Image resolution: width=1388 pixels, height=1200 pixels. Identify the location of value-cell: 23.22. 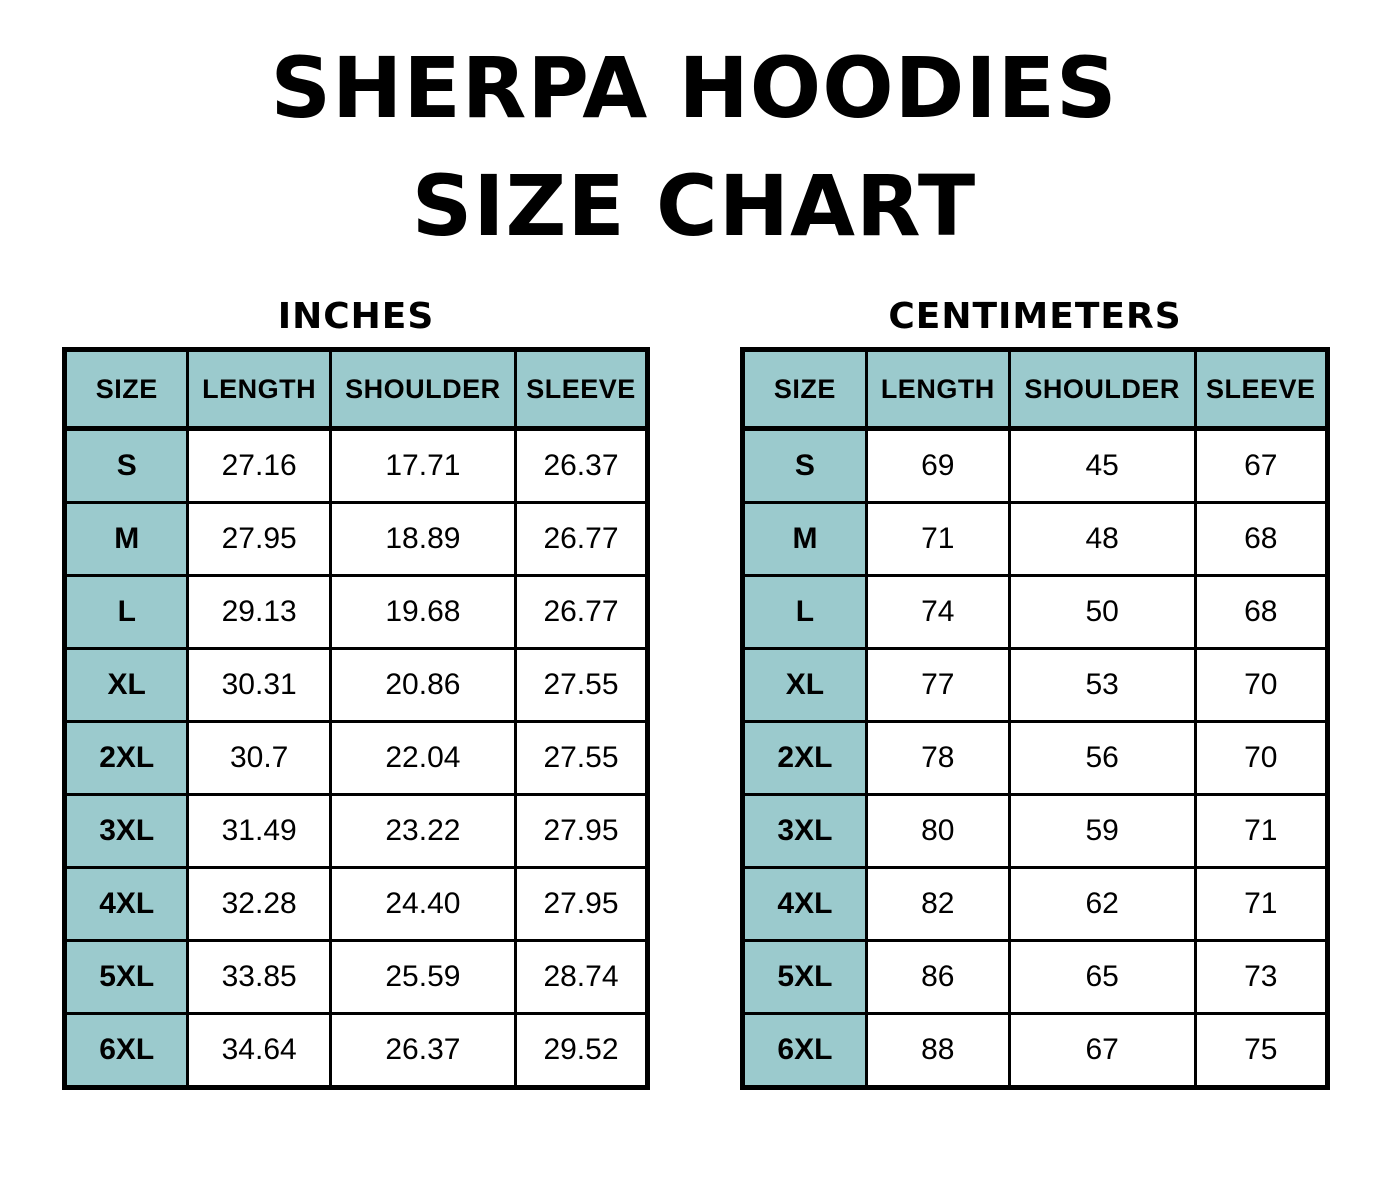
(422, 831).